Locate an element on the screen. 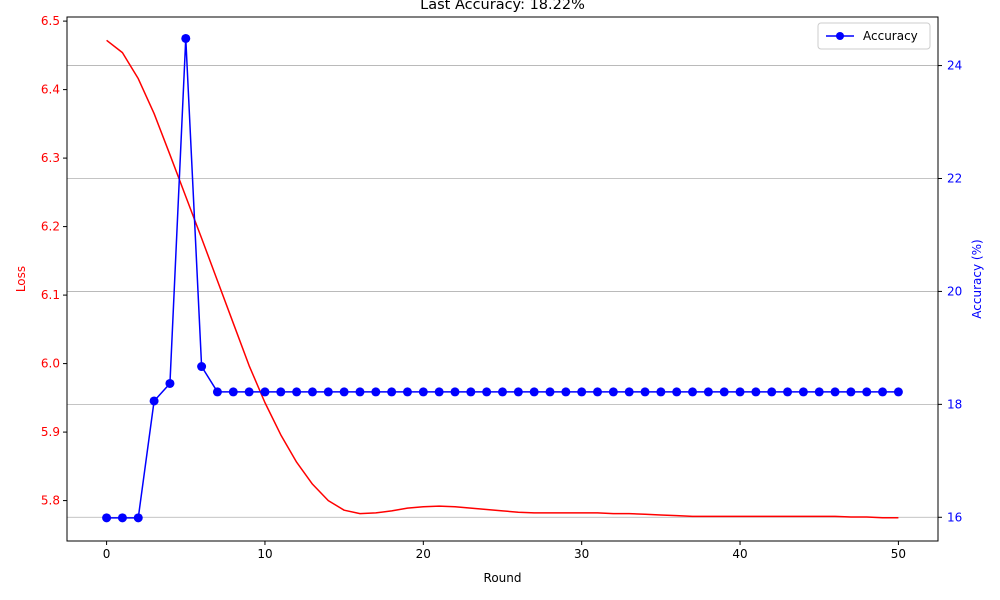 This screenshot has height=600, width=1000. x-tick-label-0: 0 is located at coordinates (107, 554).